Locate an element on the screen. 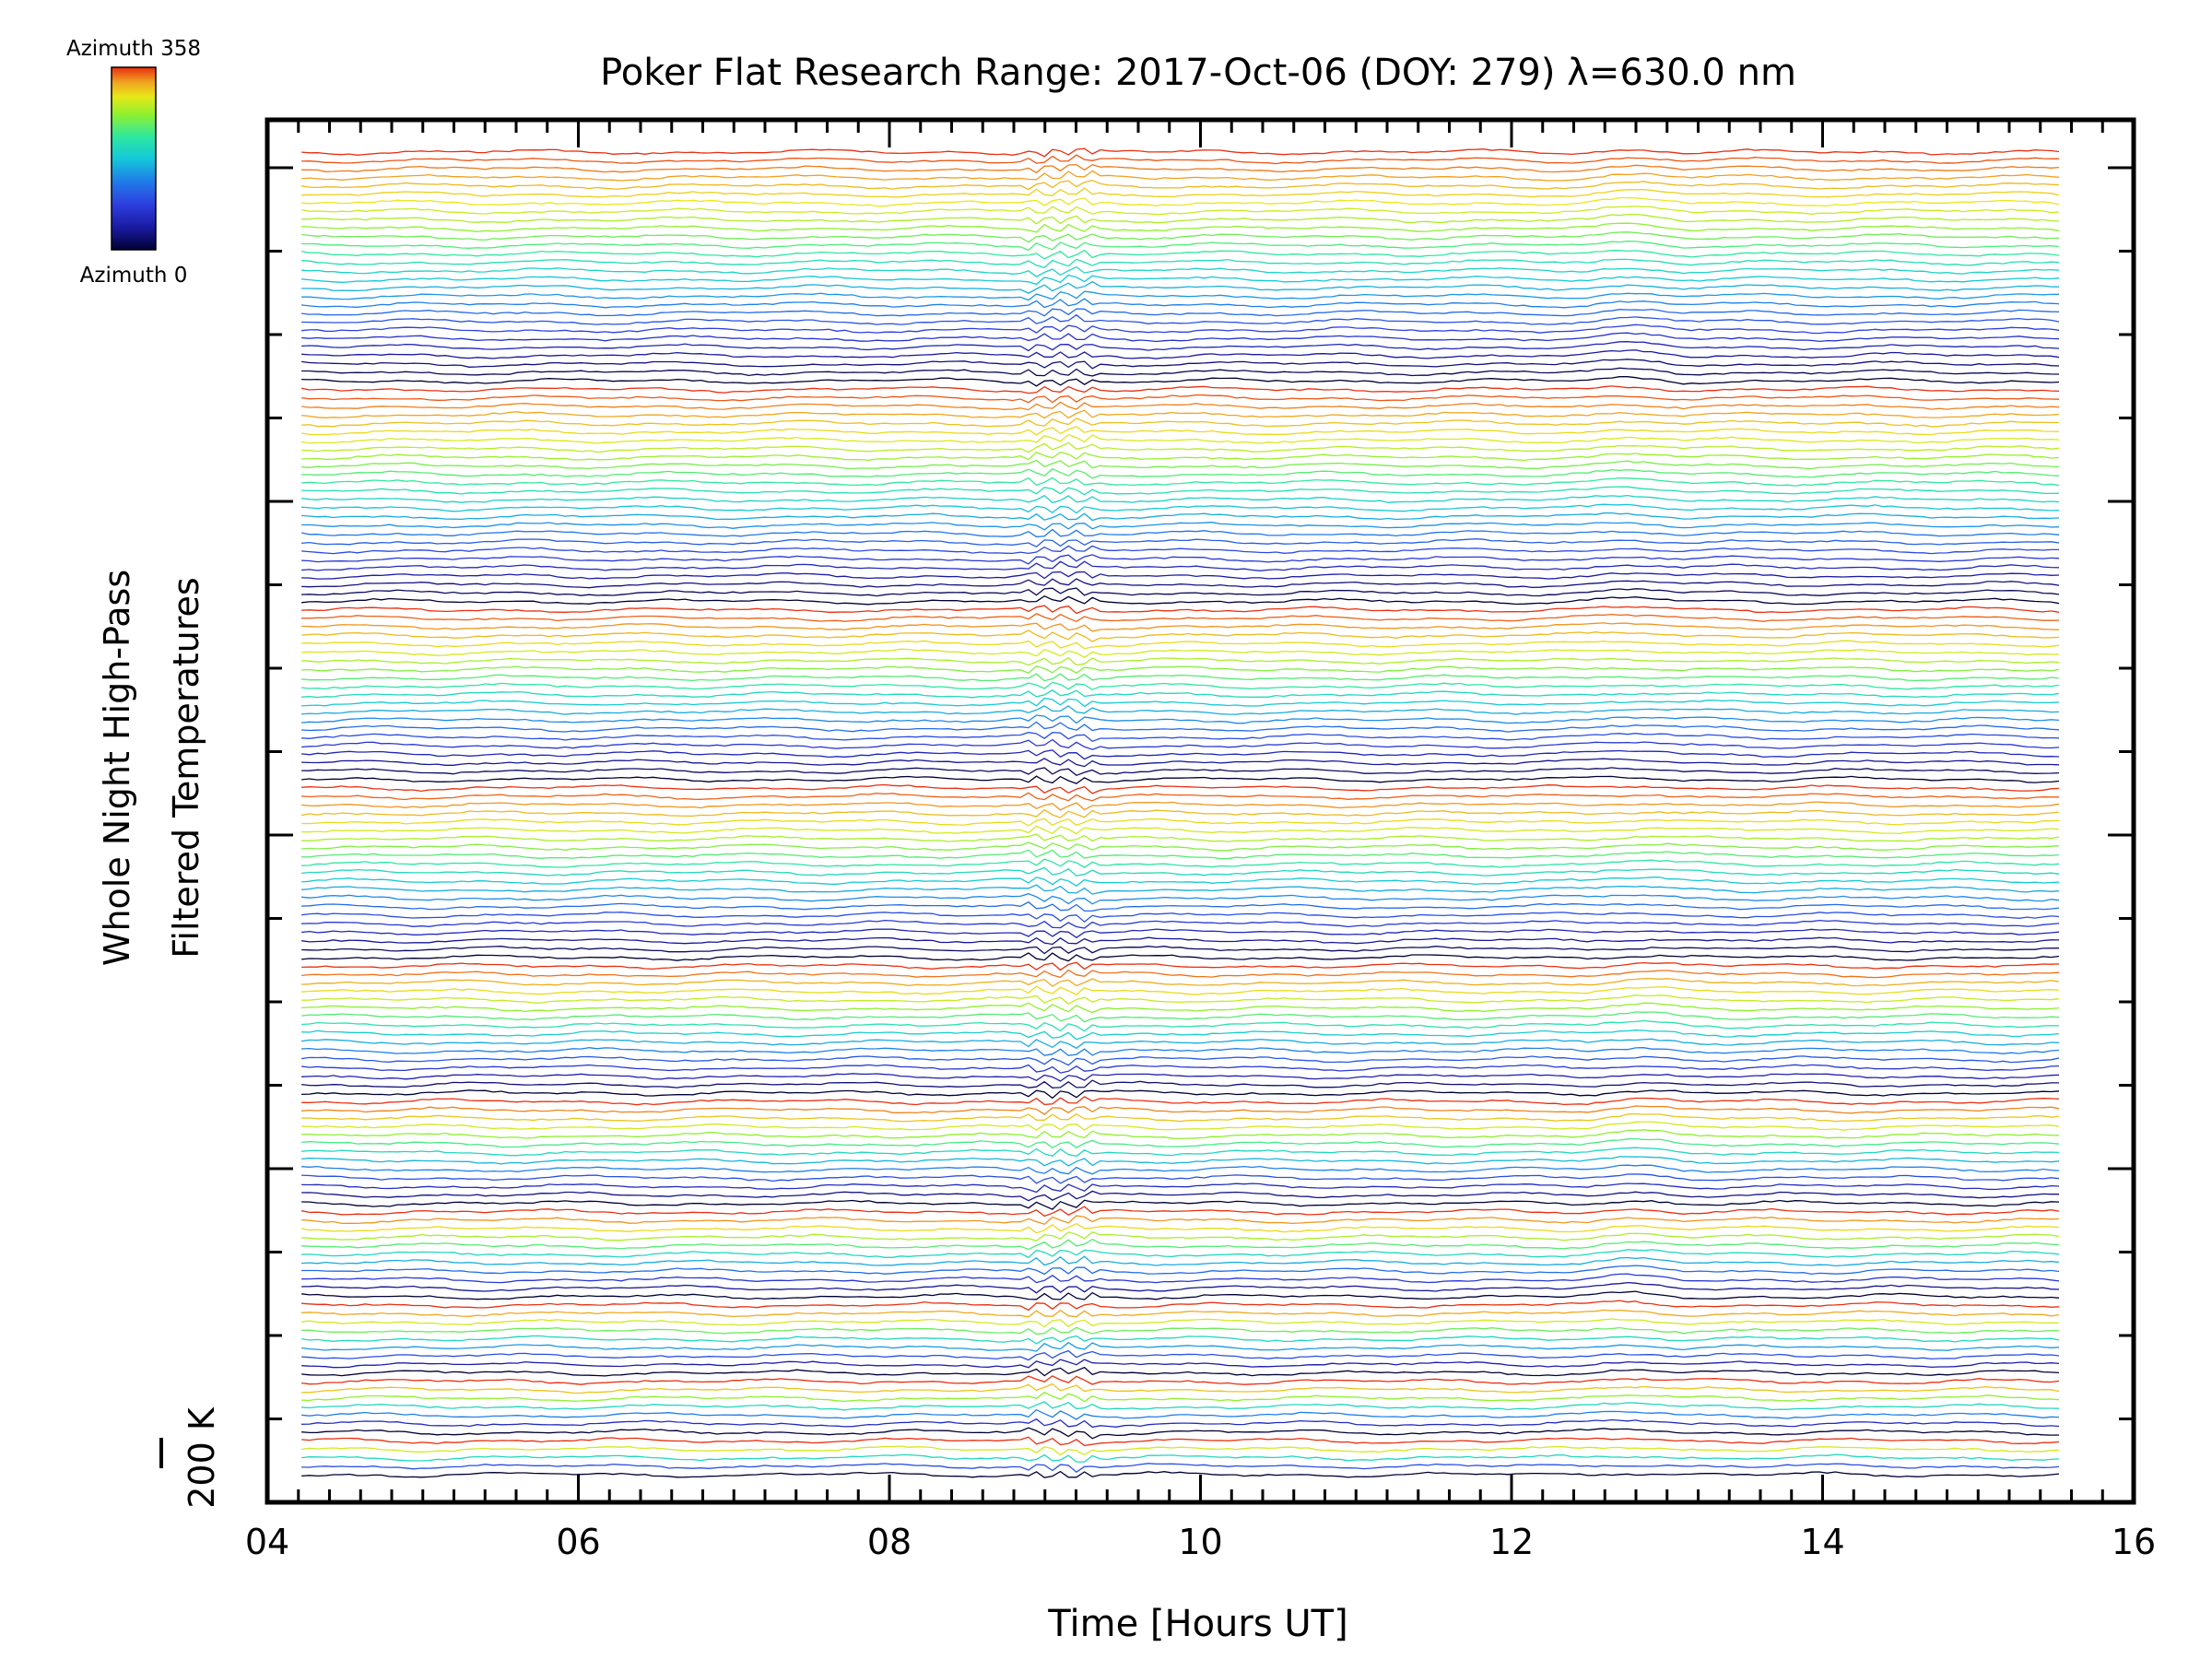 This screenshot has height=1659, width=2212. x-tick-label: 08 is located at coordinates (889, 1542).